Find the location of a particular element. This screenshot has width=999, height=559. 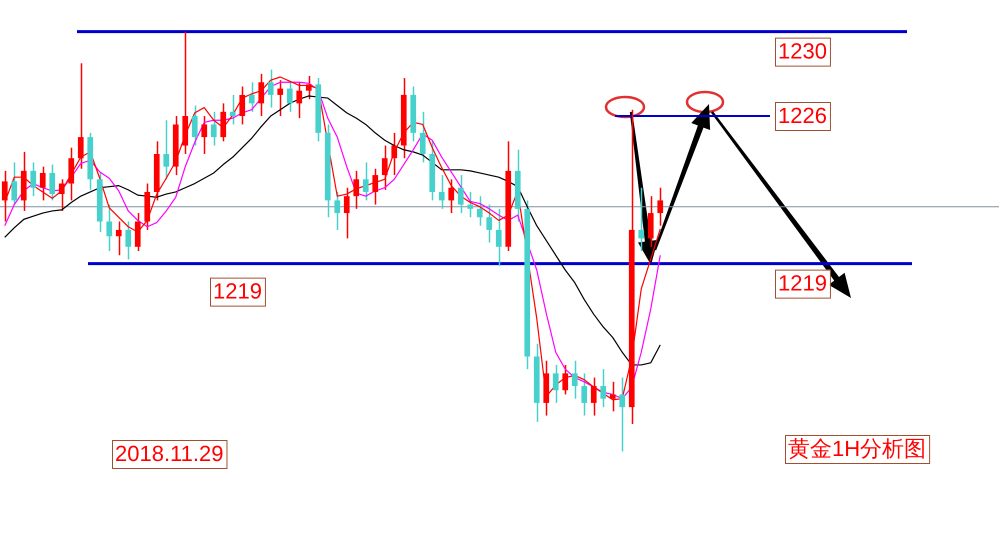

annotation: 1219 is located at coordinates (237, 291).